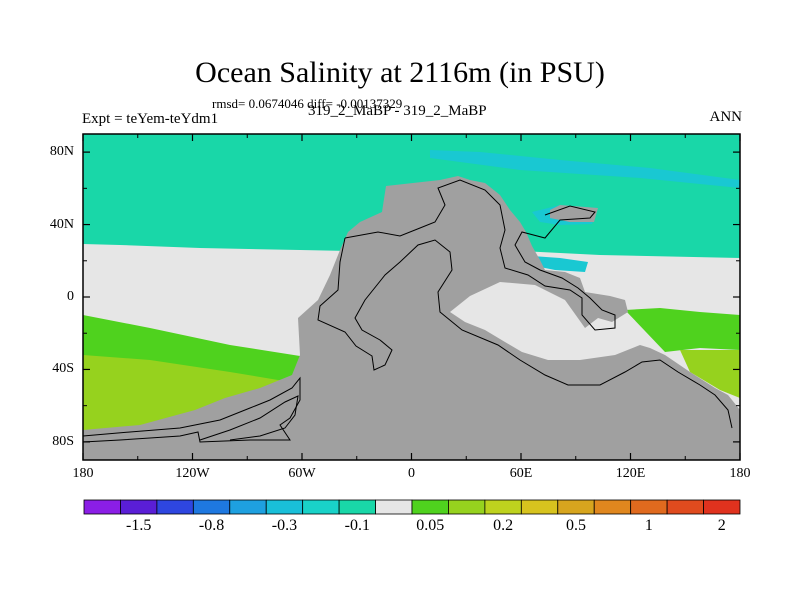 Image resolution: width=800 pixels, height=600 pixels. What do you see at coordinates (411, 473) in the screenshot?
I see `x-tick-label: 0` at bounding box center [411, 473].